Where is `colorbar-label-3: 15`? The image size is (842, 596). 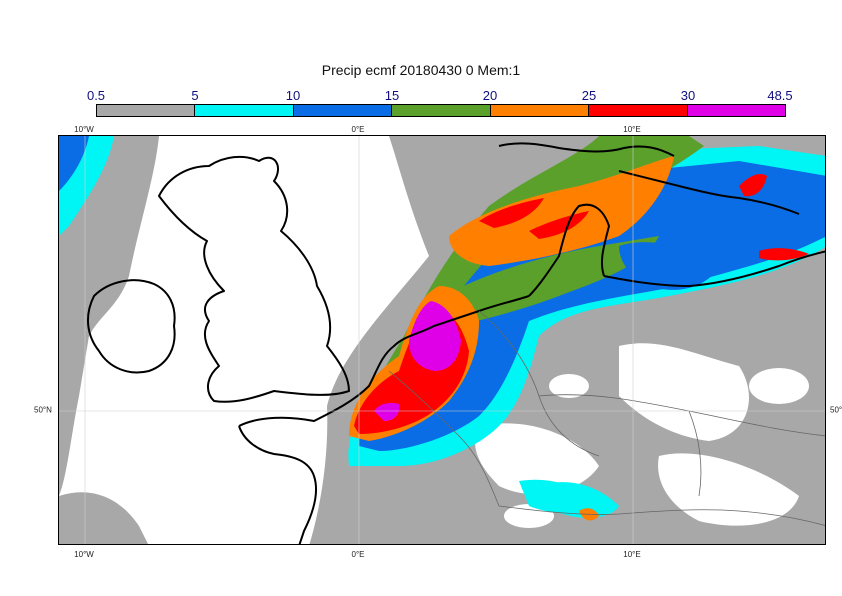
colorbar-label-3: 15 is located at coordinates (392, 95).